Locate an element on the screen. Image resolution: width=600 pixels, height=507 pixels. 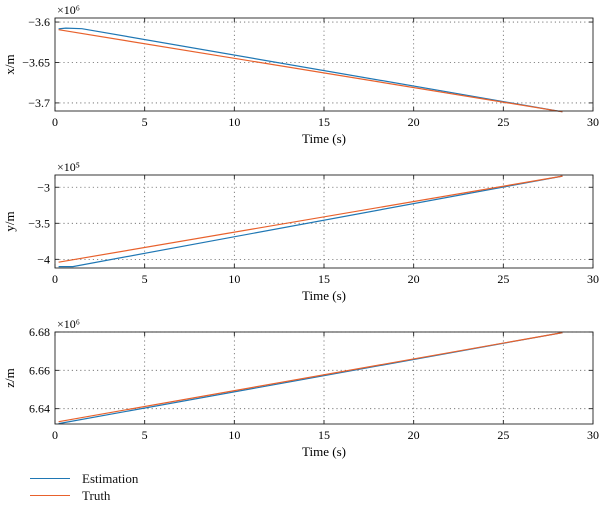
legend-item-truth: Truth is located at coordinates (130, 495).